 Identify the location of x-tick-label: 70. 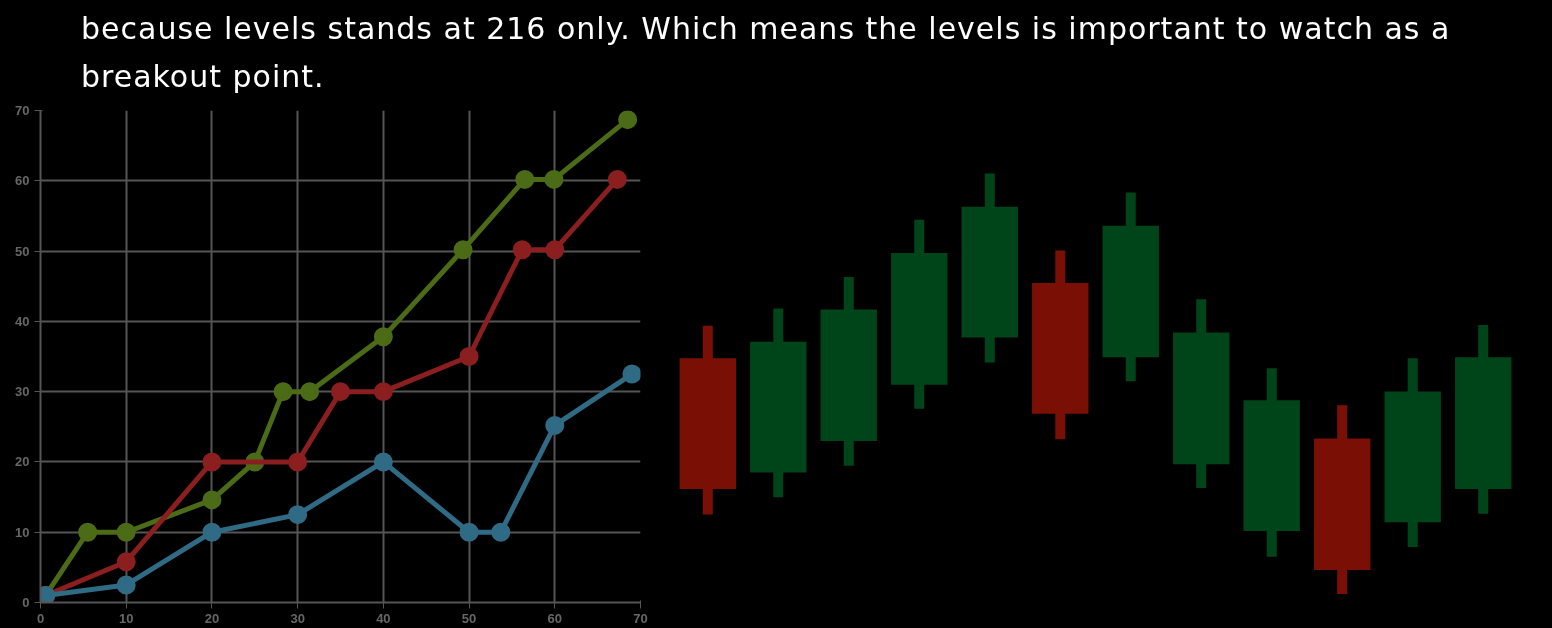
(640, 618).